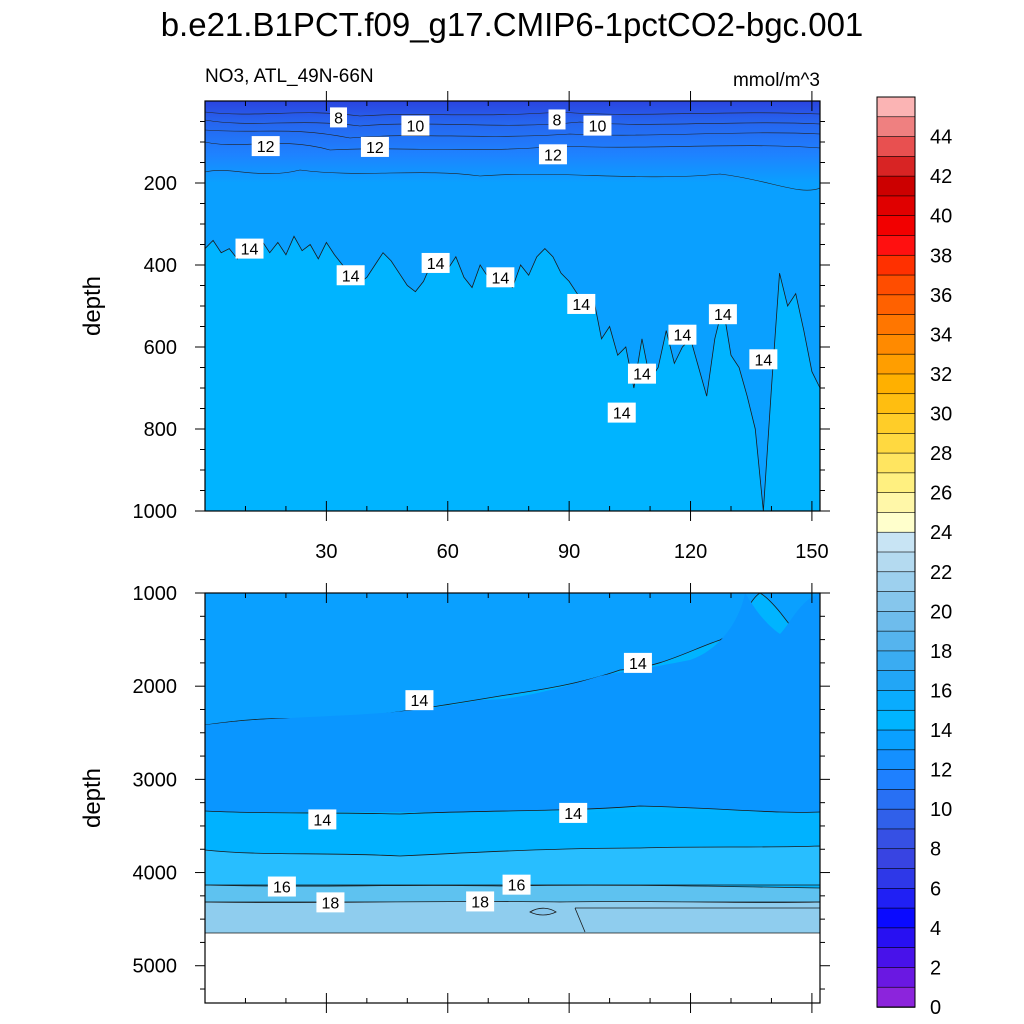 The image size is (1024, 1024). What do you see at coordinates (160, 184) in the screenshot?
I see `y-tick-label: 200` at bounding box center [160, 184].